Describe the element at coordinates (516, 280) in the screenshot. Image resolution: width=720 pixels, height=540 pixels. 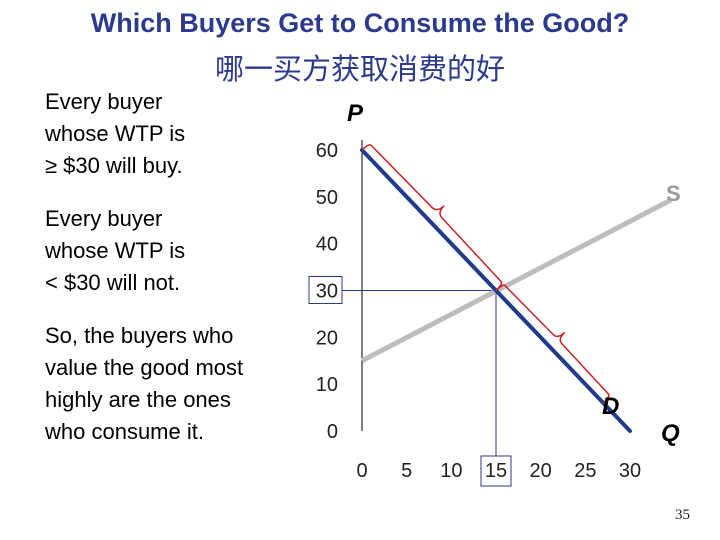
I see `supply-curve` at that location.